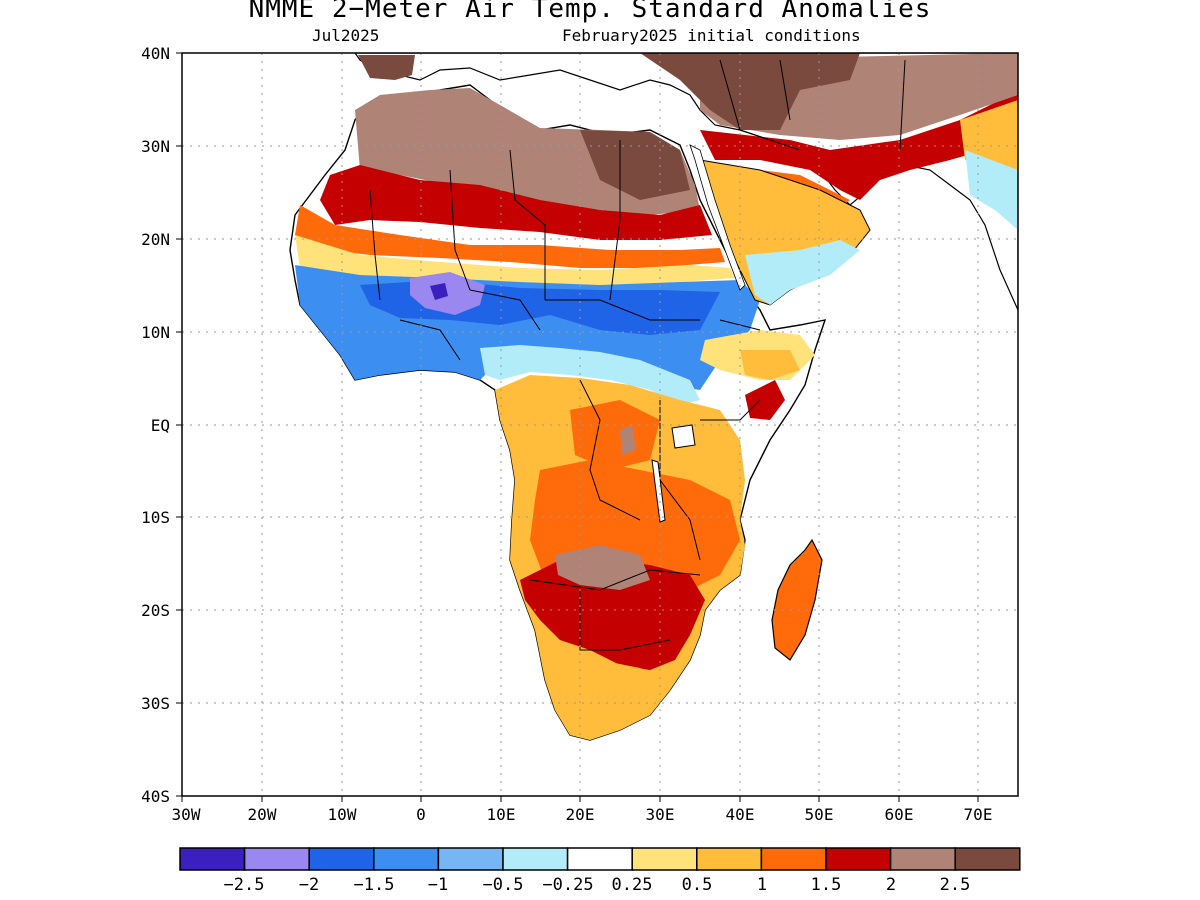  What do you see at coordinates (386, 67) in the screenshot?
I see `iberia-dark` at bounding box center [386, 67].